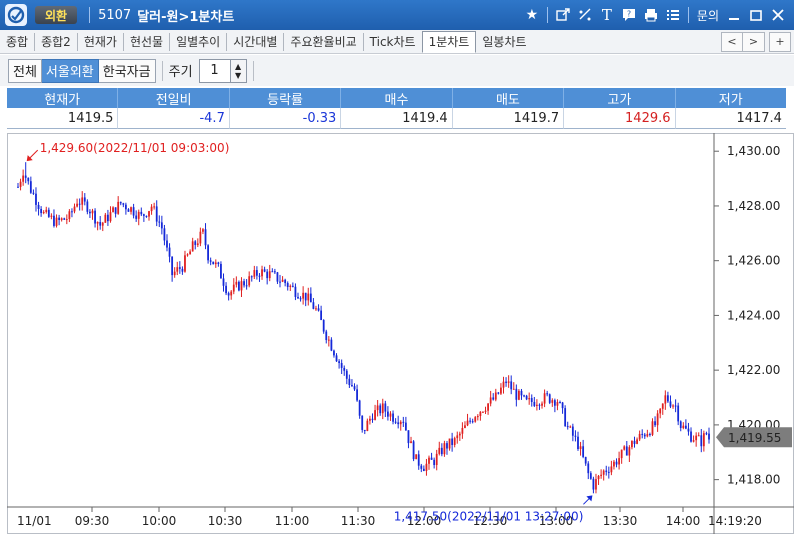 This screenshot has height=534, width=794. I want to click on tab-0: 종합, so click(17, 42).